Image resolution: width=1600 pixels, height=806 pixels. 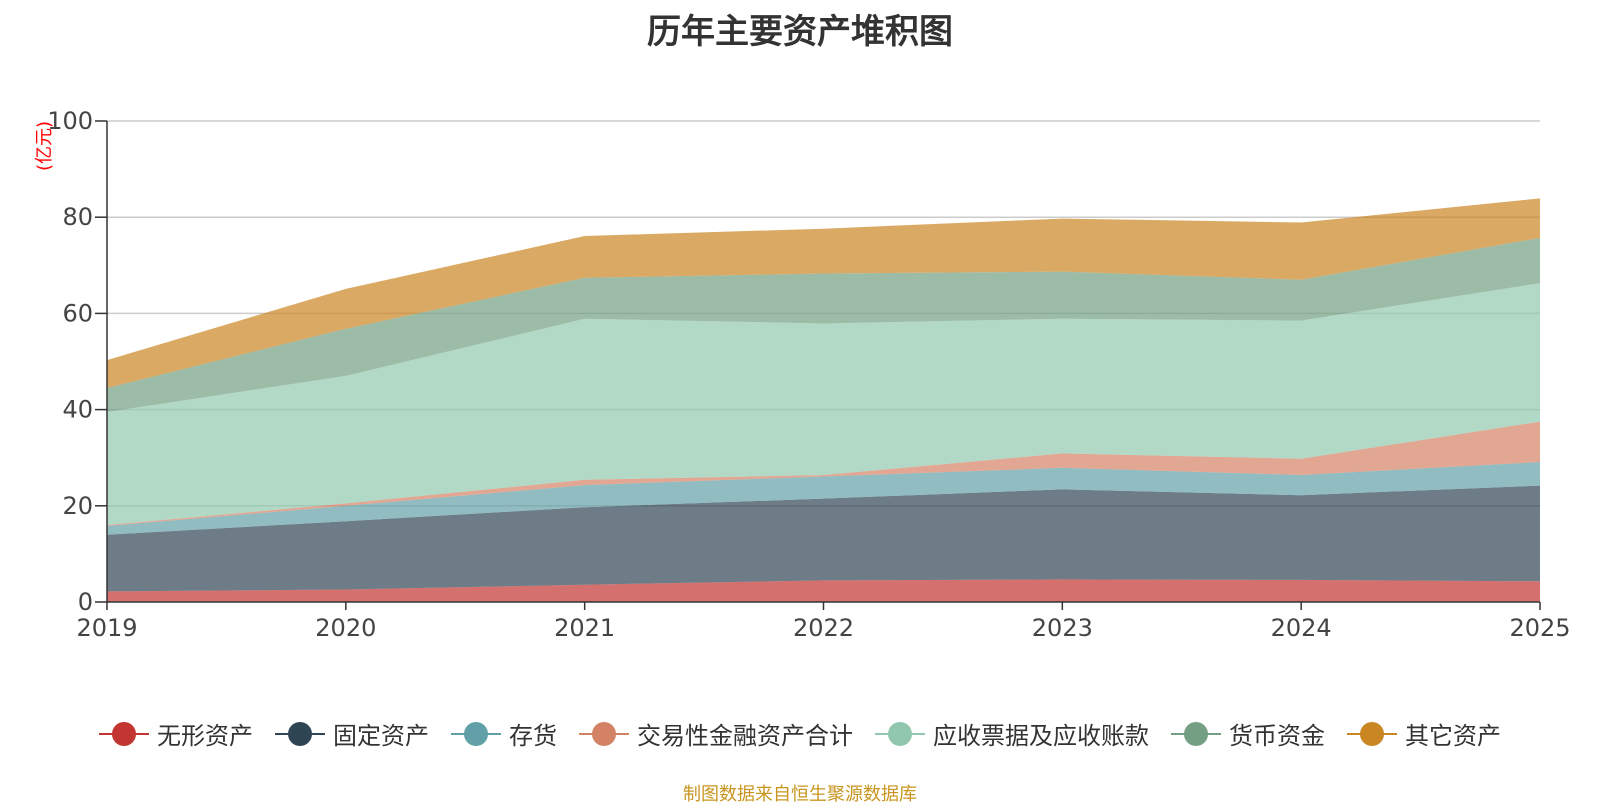 What do you see at coordinates (77, 506) in the screenshot?
I see `y-tick-label-20: 20` at bounding box center [77, 506].